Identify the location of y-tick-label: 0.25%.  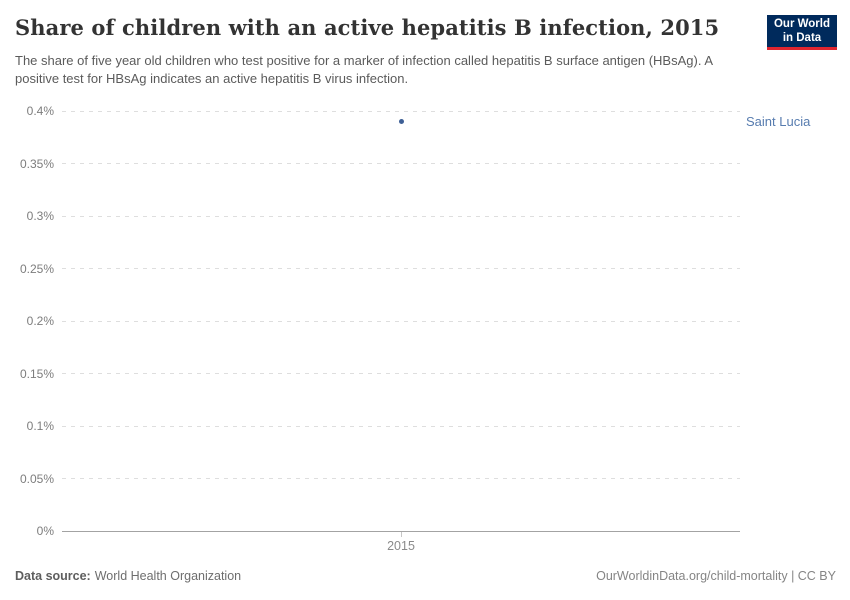
(36, 268).